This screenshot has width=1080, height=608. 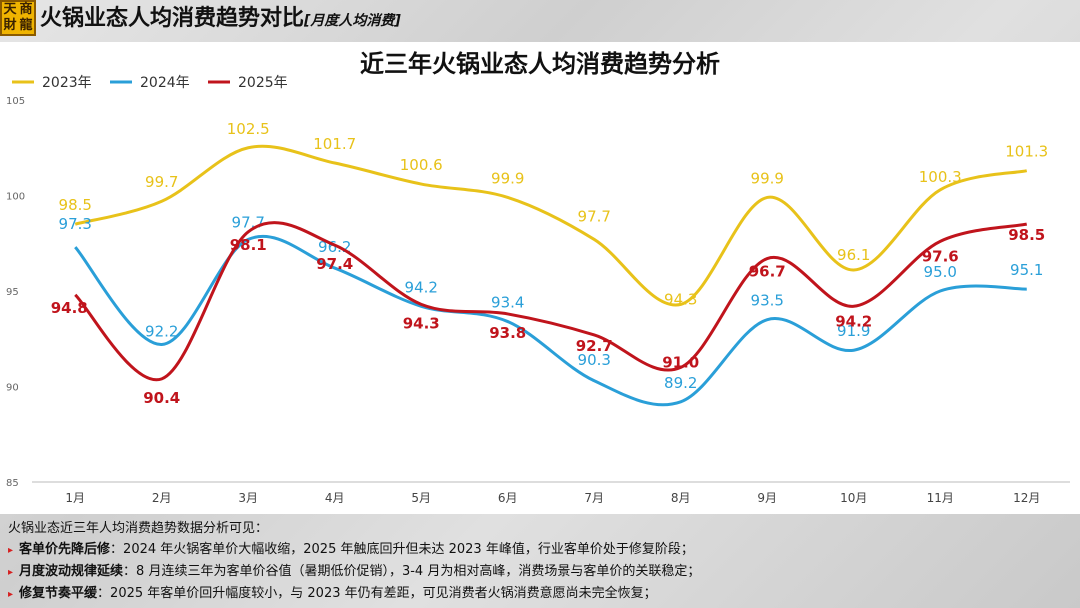 What do you see at coordinates (334, 264) in the screenshot?
I see `data-label: 97.4` at bounding box center [334, 264].